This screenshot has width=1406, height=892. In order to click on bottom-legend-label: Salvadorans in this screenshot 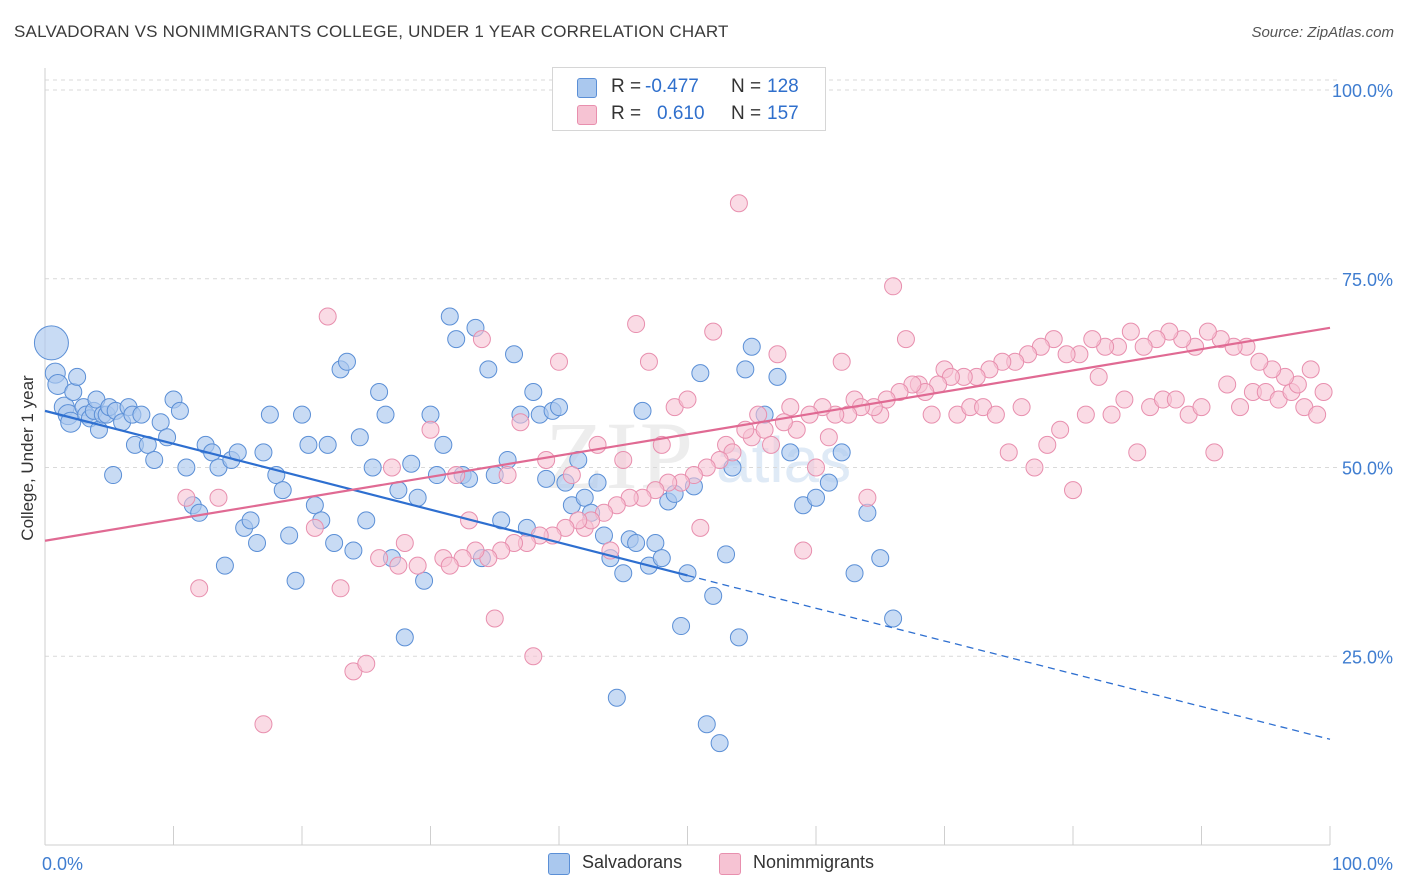, I will do `click(632, 862)`.